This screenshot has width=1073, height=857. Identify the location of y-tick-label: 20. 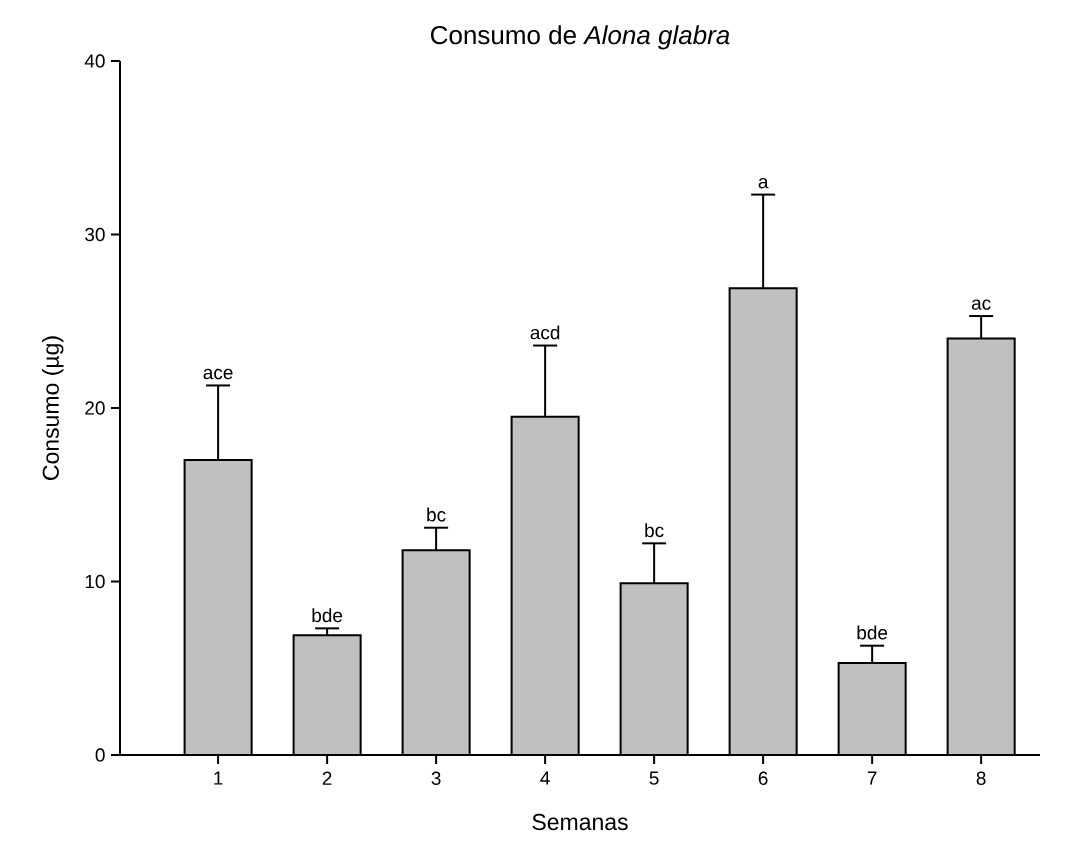
(95, 408).